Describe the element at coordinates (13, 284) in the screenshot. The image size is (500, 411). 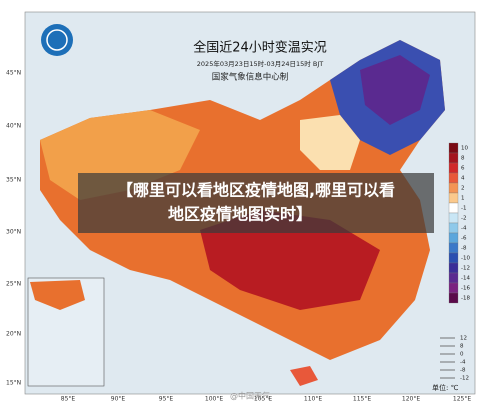
I see `lat-label: 25°N` at that location.